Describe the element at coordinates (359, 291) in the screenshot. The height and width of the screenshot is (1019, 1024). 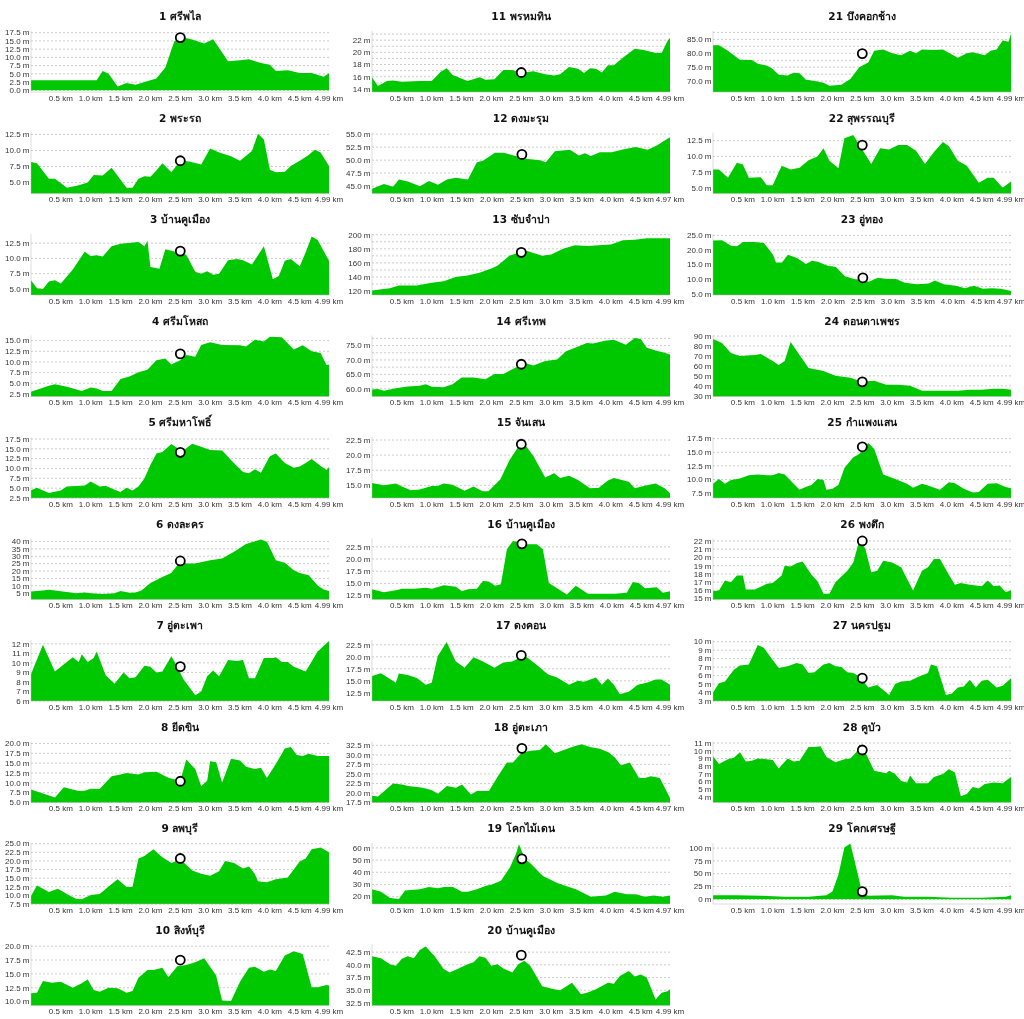
I see `y-tick-label: 120 m` at that location.